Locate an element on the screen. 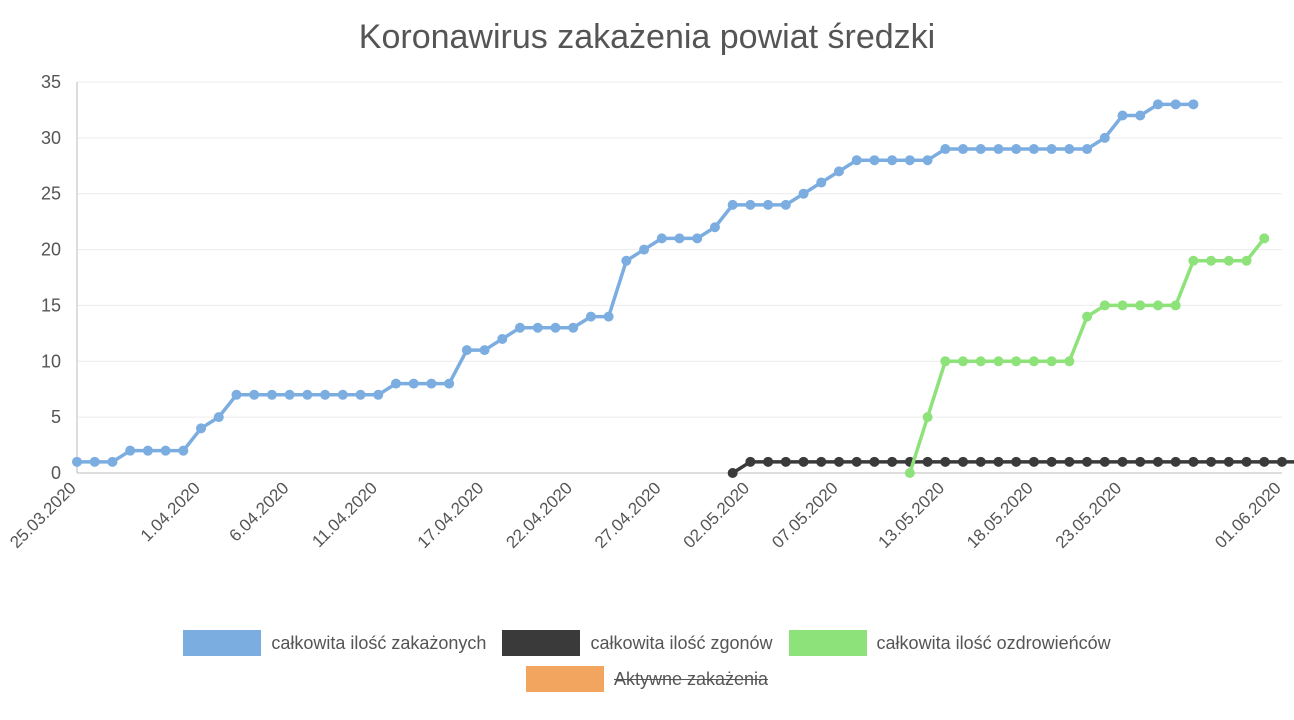 The image size is (1294, 720). legend-item-infected: całkowita ilość zakażonych is located at coordinates (334, 643).